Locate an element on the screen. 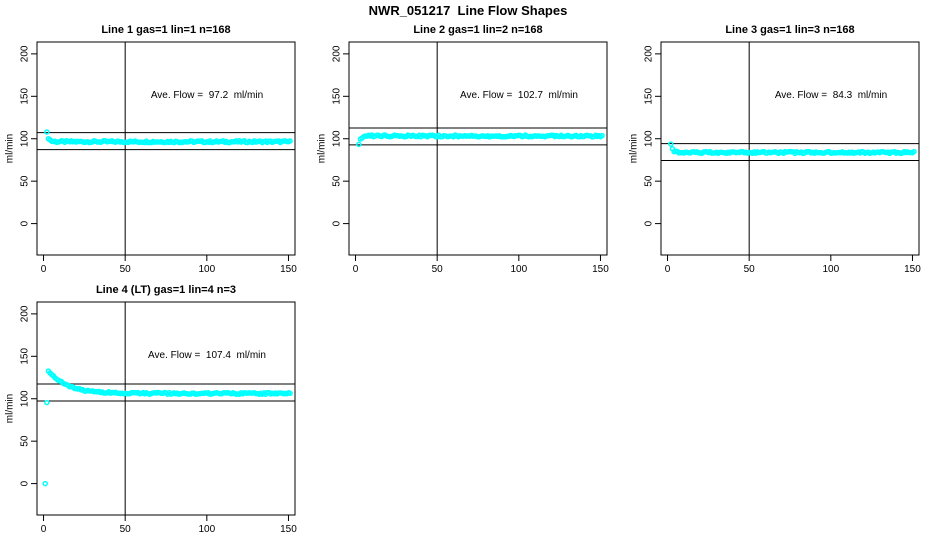 The image size is (936, 540). figure-title: NWR_051217 Line Flow Shapes is located at coordinates (468, 10).